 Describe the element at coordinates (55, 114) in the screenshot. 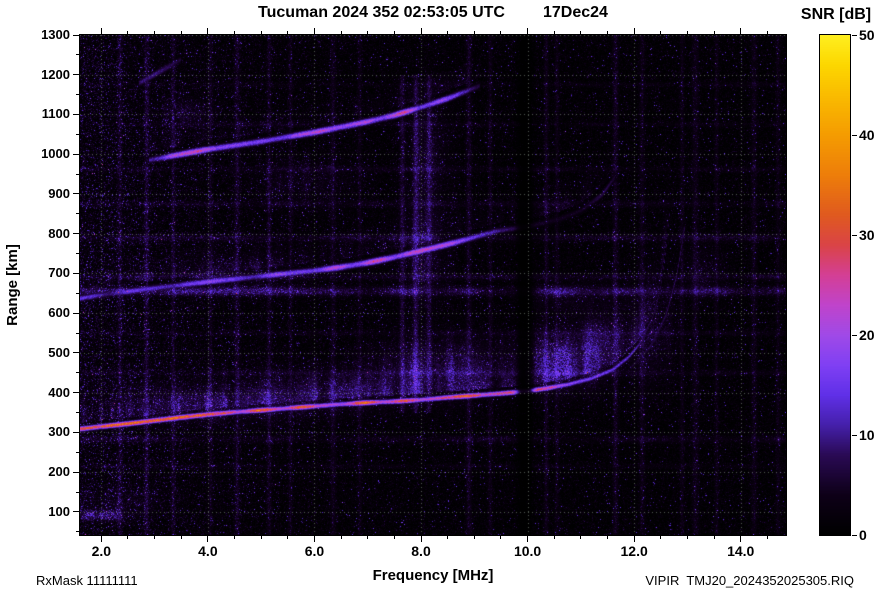

I see `y-tick-label: 1100` at that location.